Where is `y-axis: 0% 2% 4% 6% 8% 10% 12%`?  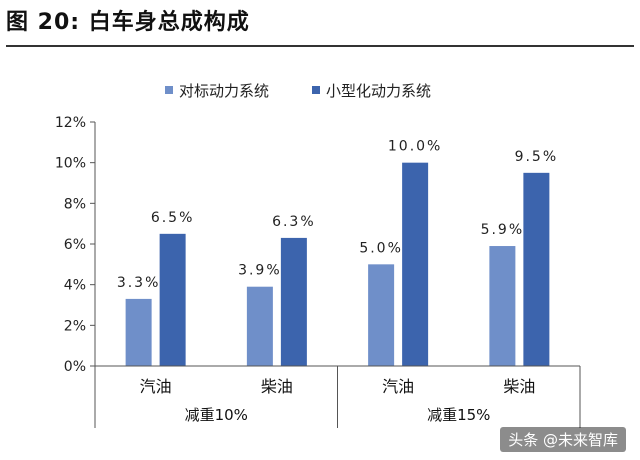
y-axis: 0% 2% 4% 6% 8% 10% 12% is located at coordinates (75, 245).